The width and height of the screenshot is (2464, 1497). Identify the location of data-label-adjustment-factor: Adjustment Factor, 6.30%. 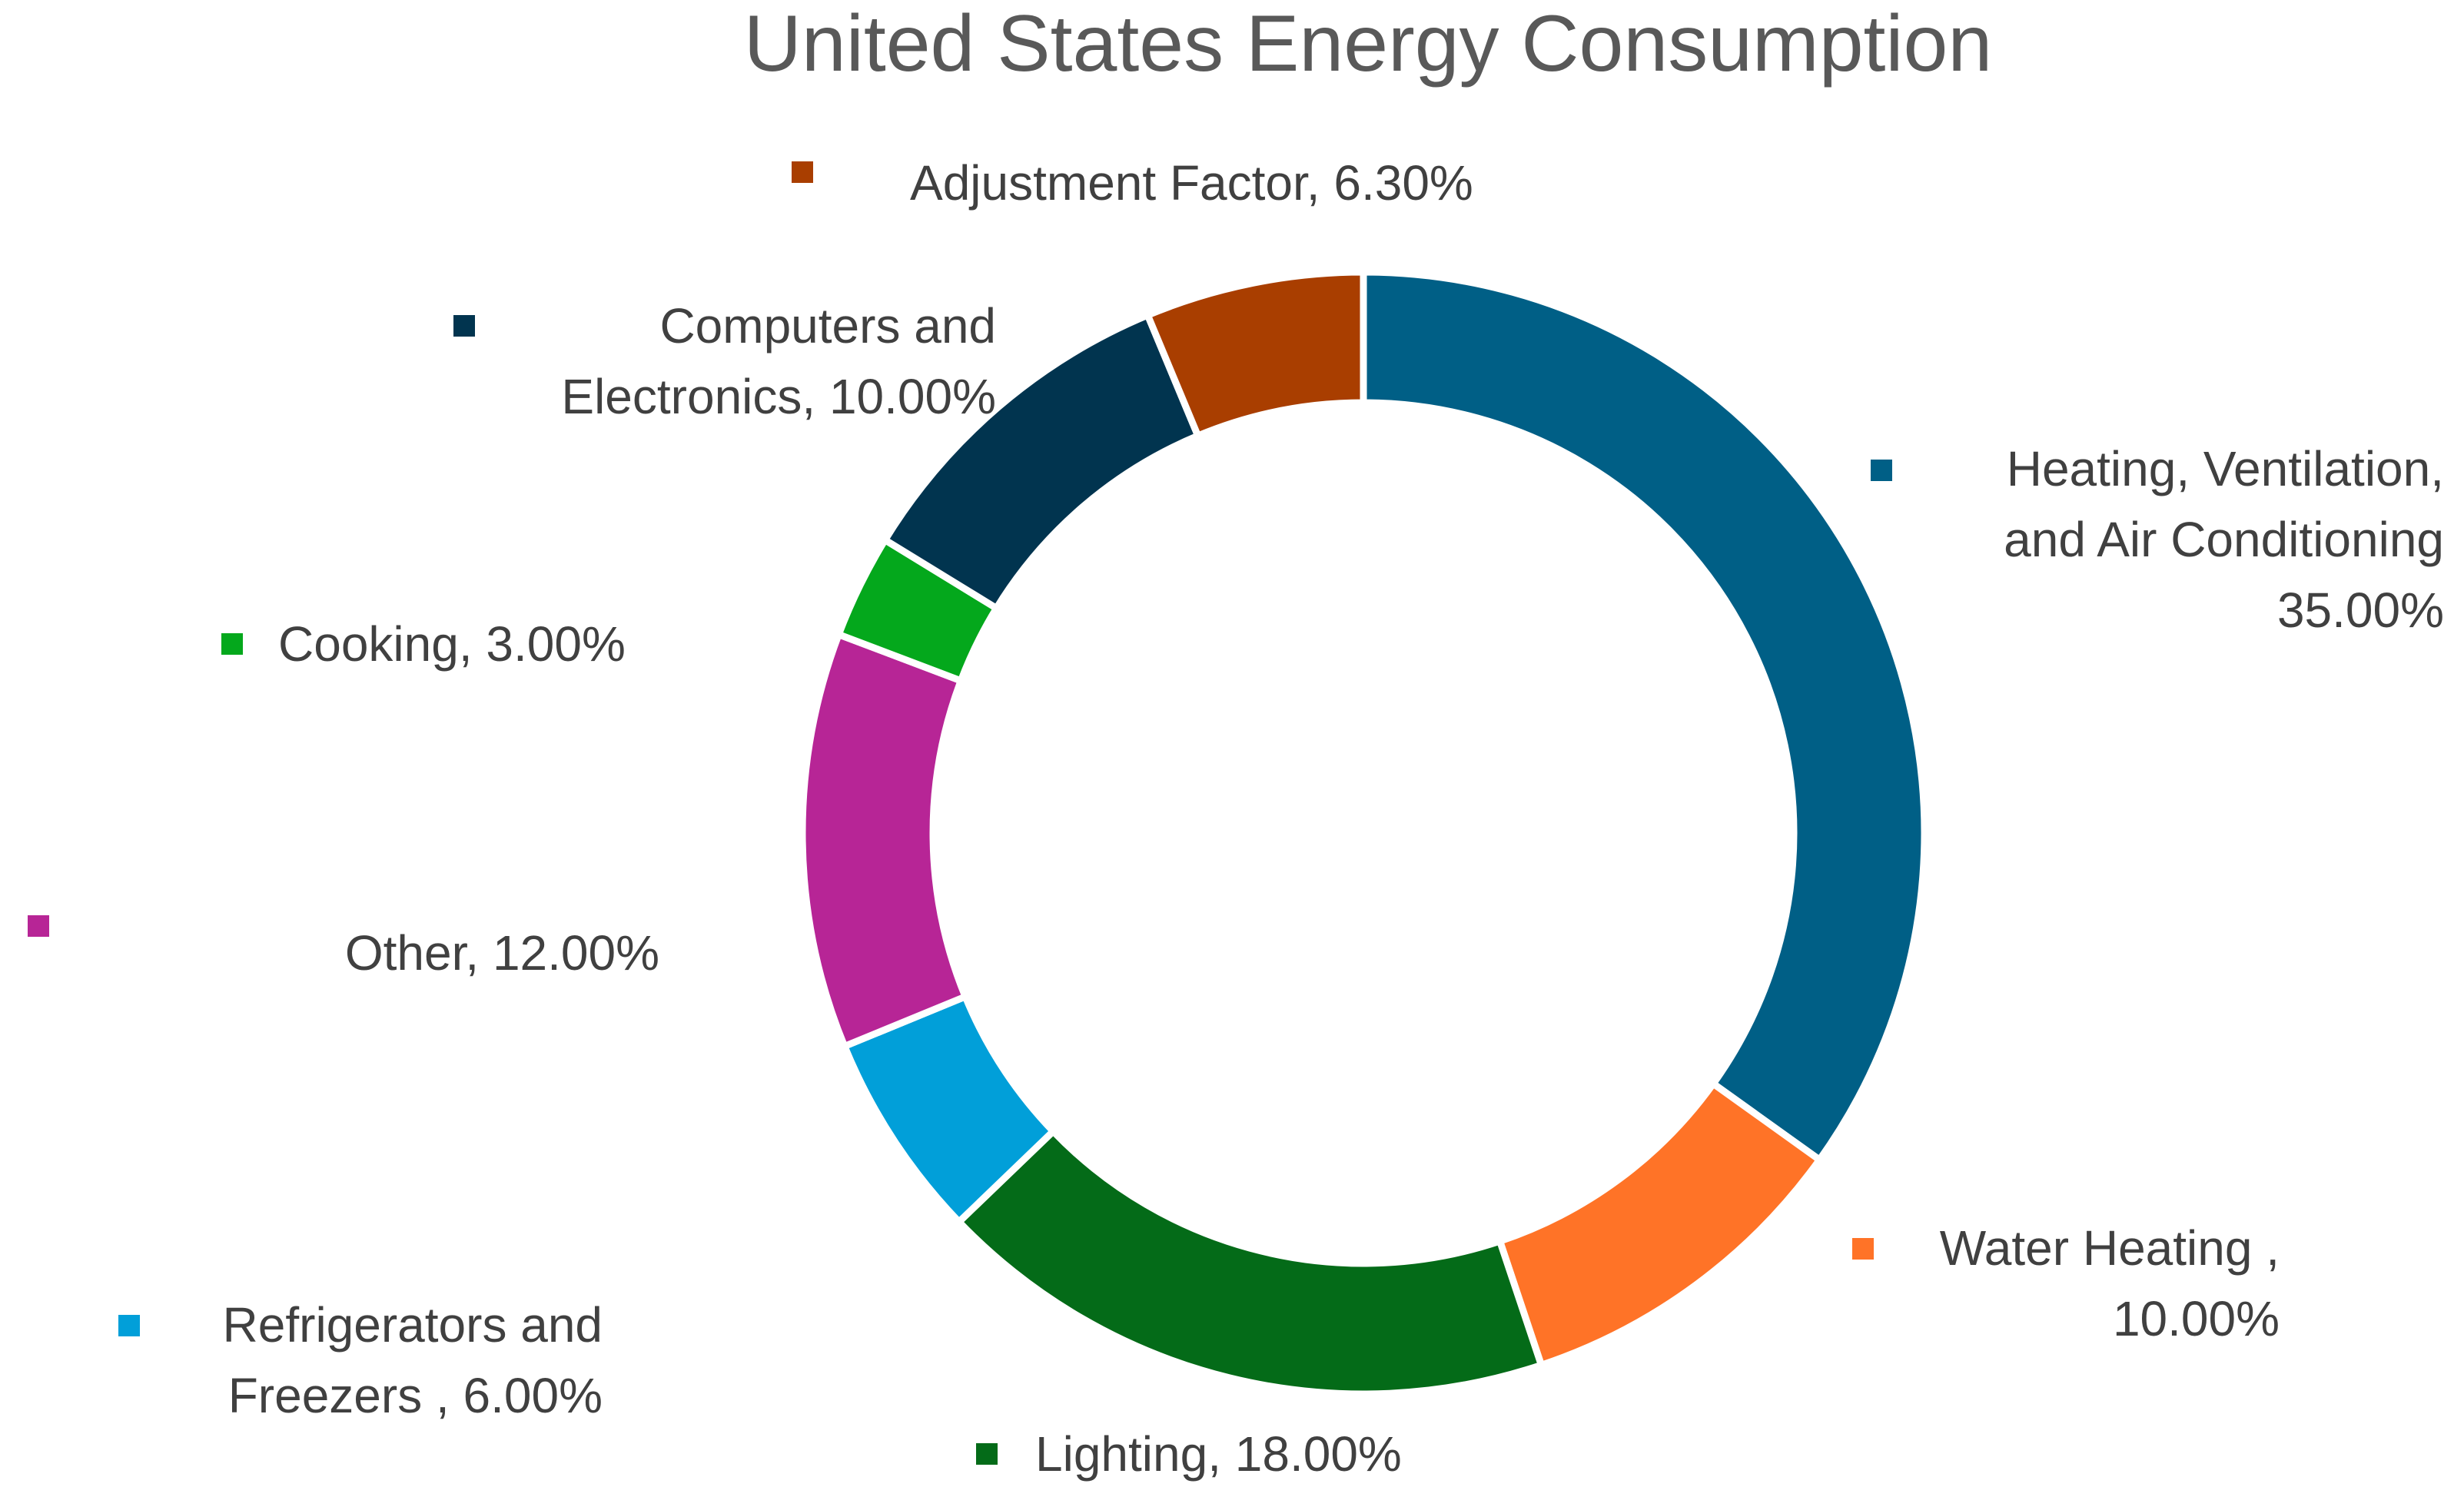
(1191, 183).